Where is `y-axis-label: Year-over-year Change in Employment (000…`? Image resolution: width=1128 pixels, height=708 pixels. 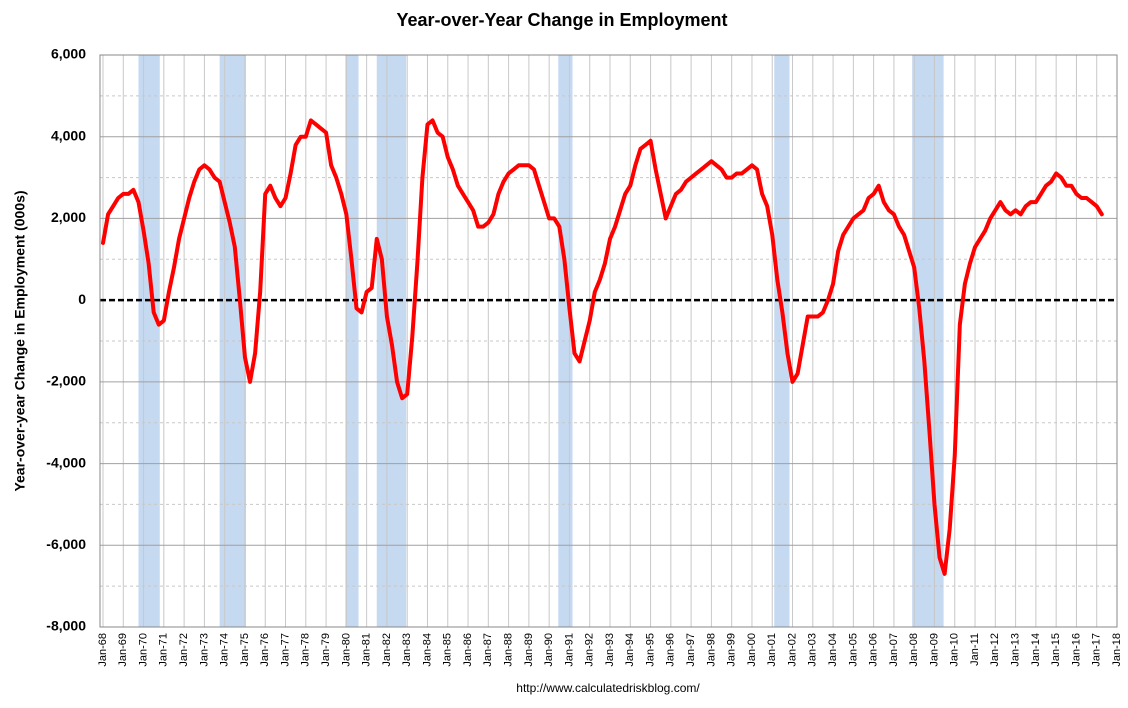 y-axis-label: Year-over-year Change in Employment (000… is located at coordinates (20, 340).